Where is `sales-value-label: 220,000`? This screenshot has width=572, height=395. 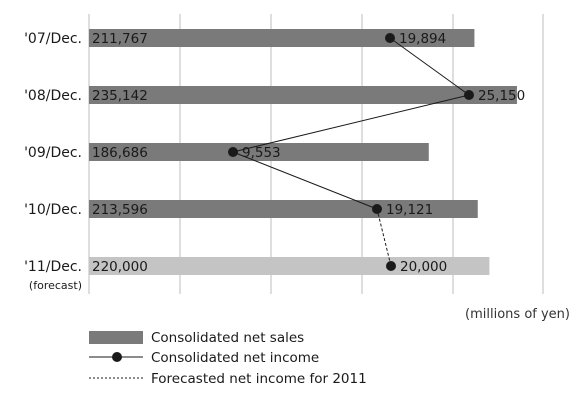
sales-value-label: 220,000 is located at coordinates (120, 267).